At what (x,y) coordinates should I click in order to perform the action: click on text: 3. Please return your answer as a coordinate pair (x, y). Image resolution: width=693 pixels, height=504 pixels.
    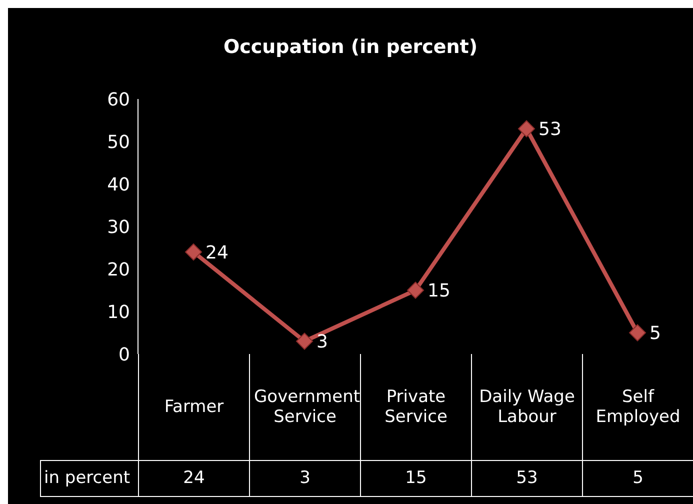
    Looking at the image, I should click on (305, 478).